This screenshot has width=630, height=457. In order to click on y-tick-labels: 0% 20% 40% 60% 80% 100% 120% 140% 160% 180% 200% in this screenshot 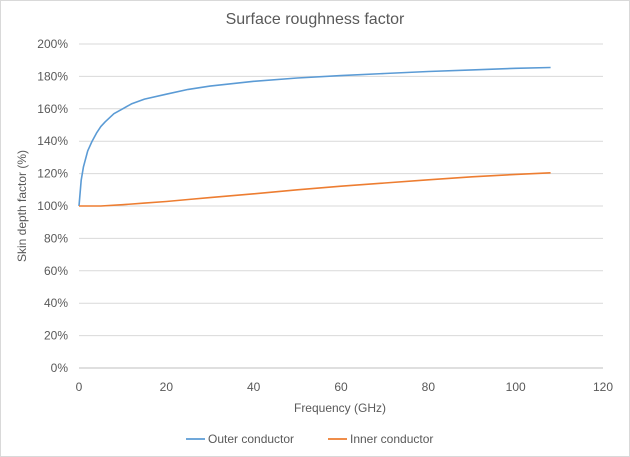, I will do `click(52, 206)`.